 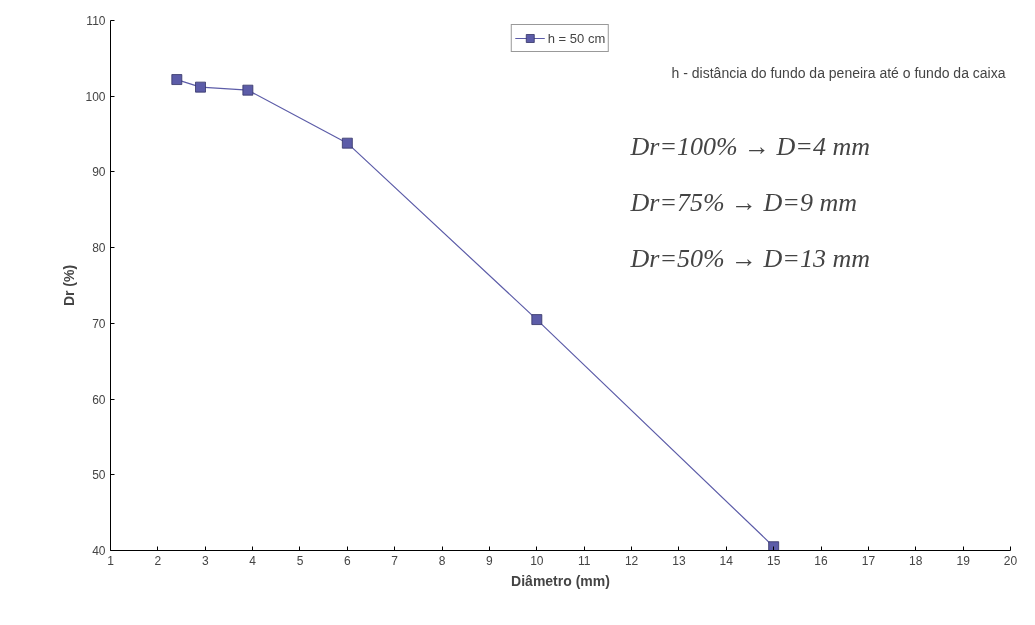 What do you see at coordinates (99, 399) in the screenshot?
I see `y-tick-label: 60` at bounding box center [99, 399].